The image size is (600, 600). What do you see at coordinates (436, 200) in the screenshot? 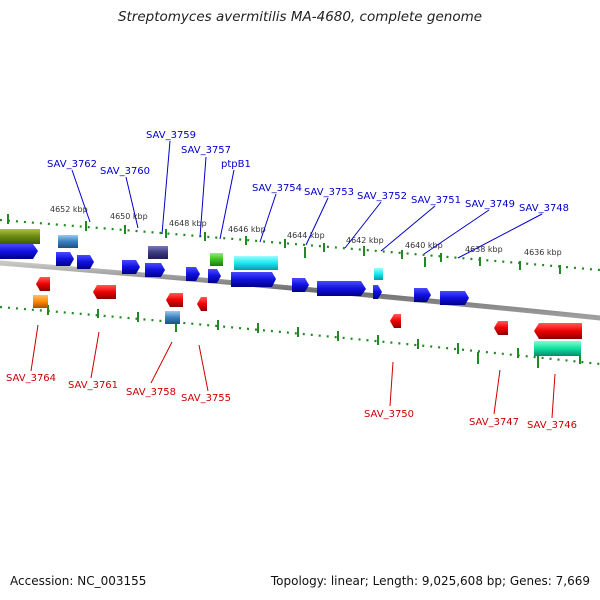
I see `gene-label-sav3751: SAV_3751` at bounding box center [436, 200].